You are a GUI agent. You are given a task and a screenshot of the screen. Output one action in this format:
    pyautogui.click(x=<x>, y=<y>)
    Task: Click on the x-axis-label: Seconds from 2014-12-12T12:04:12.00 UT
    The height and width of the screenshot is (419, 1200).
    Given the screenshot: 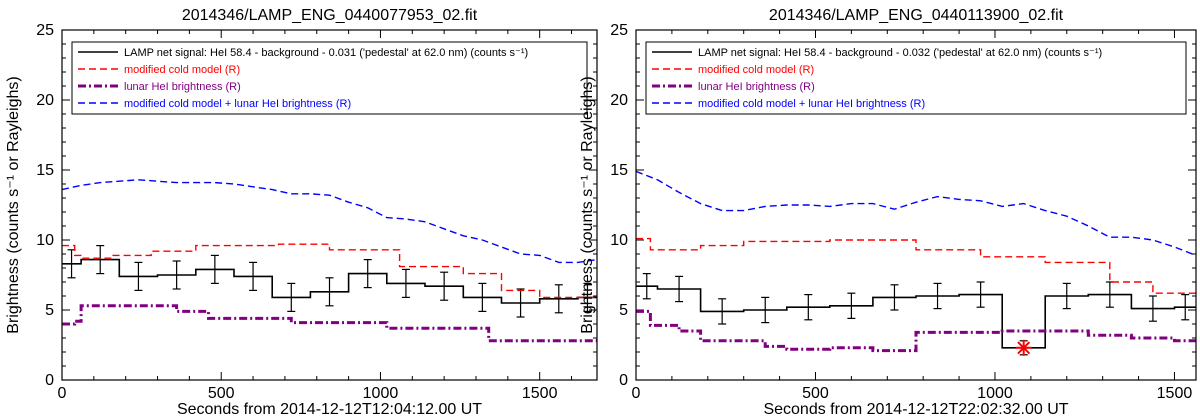 What is the action you would take?
    pyautogui.click(x=329, y=409)
    